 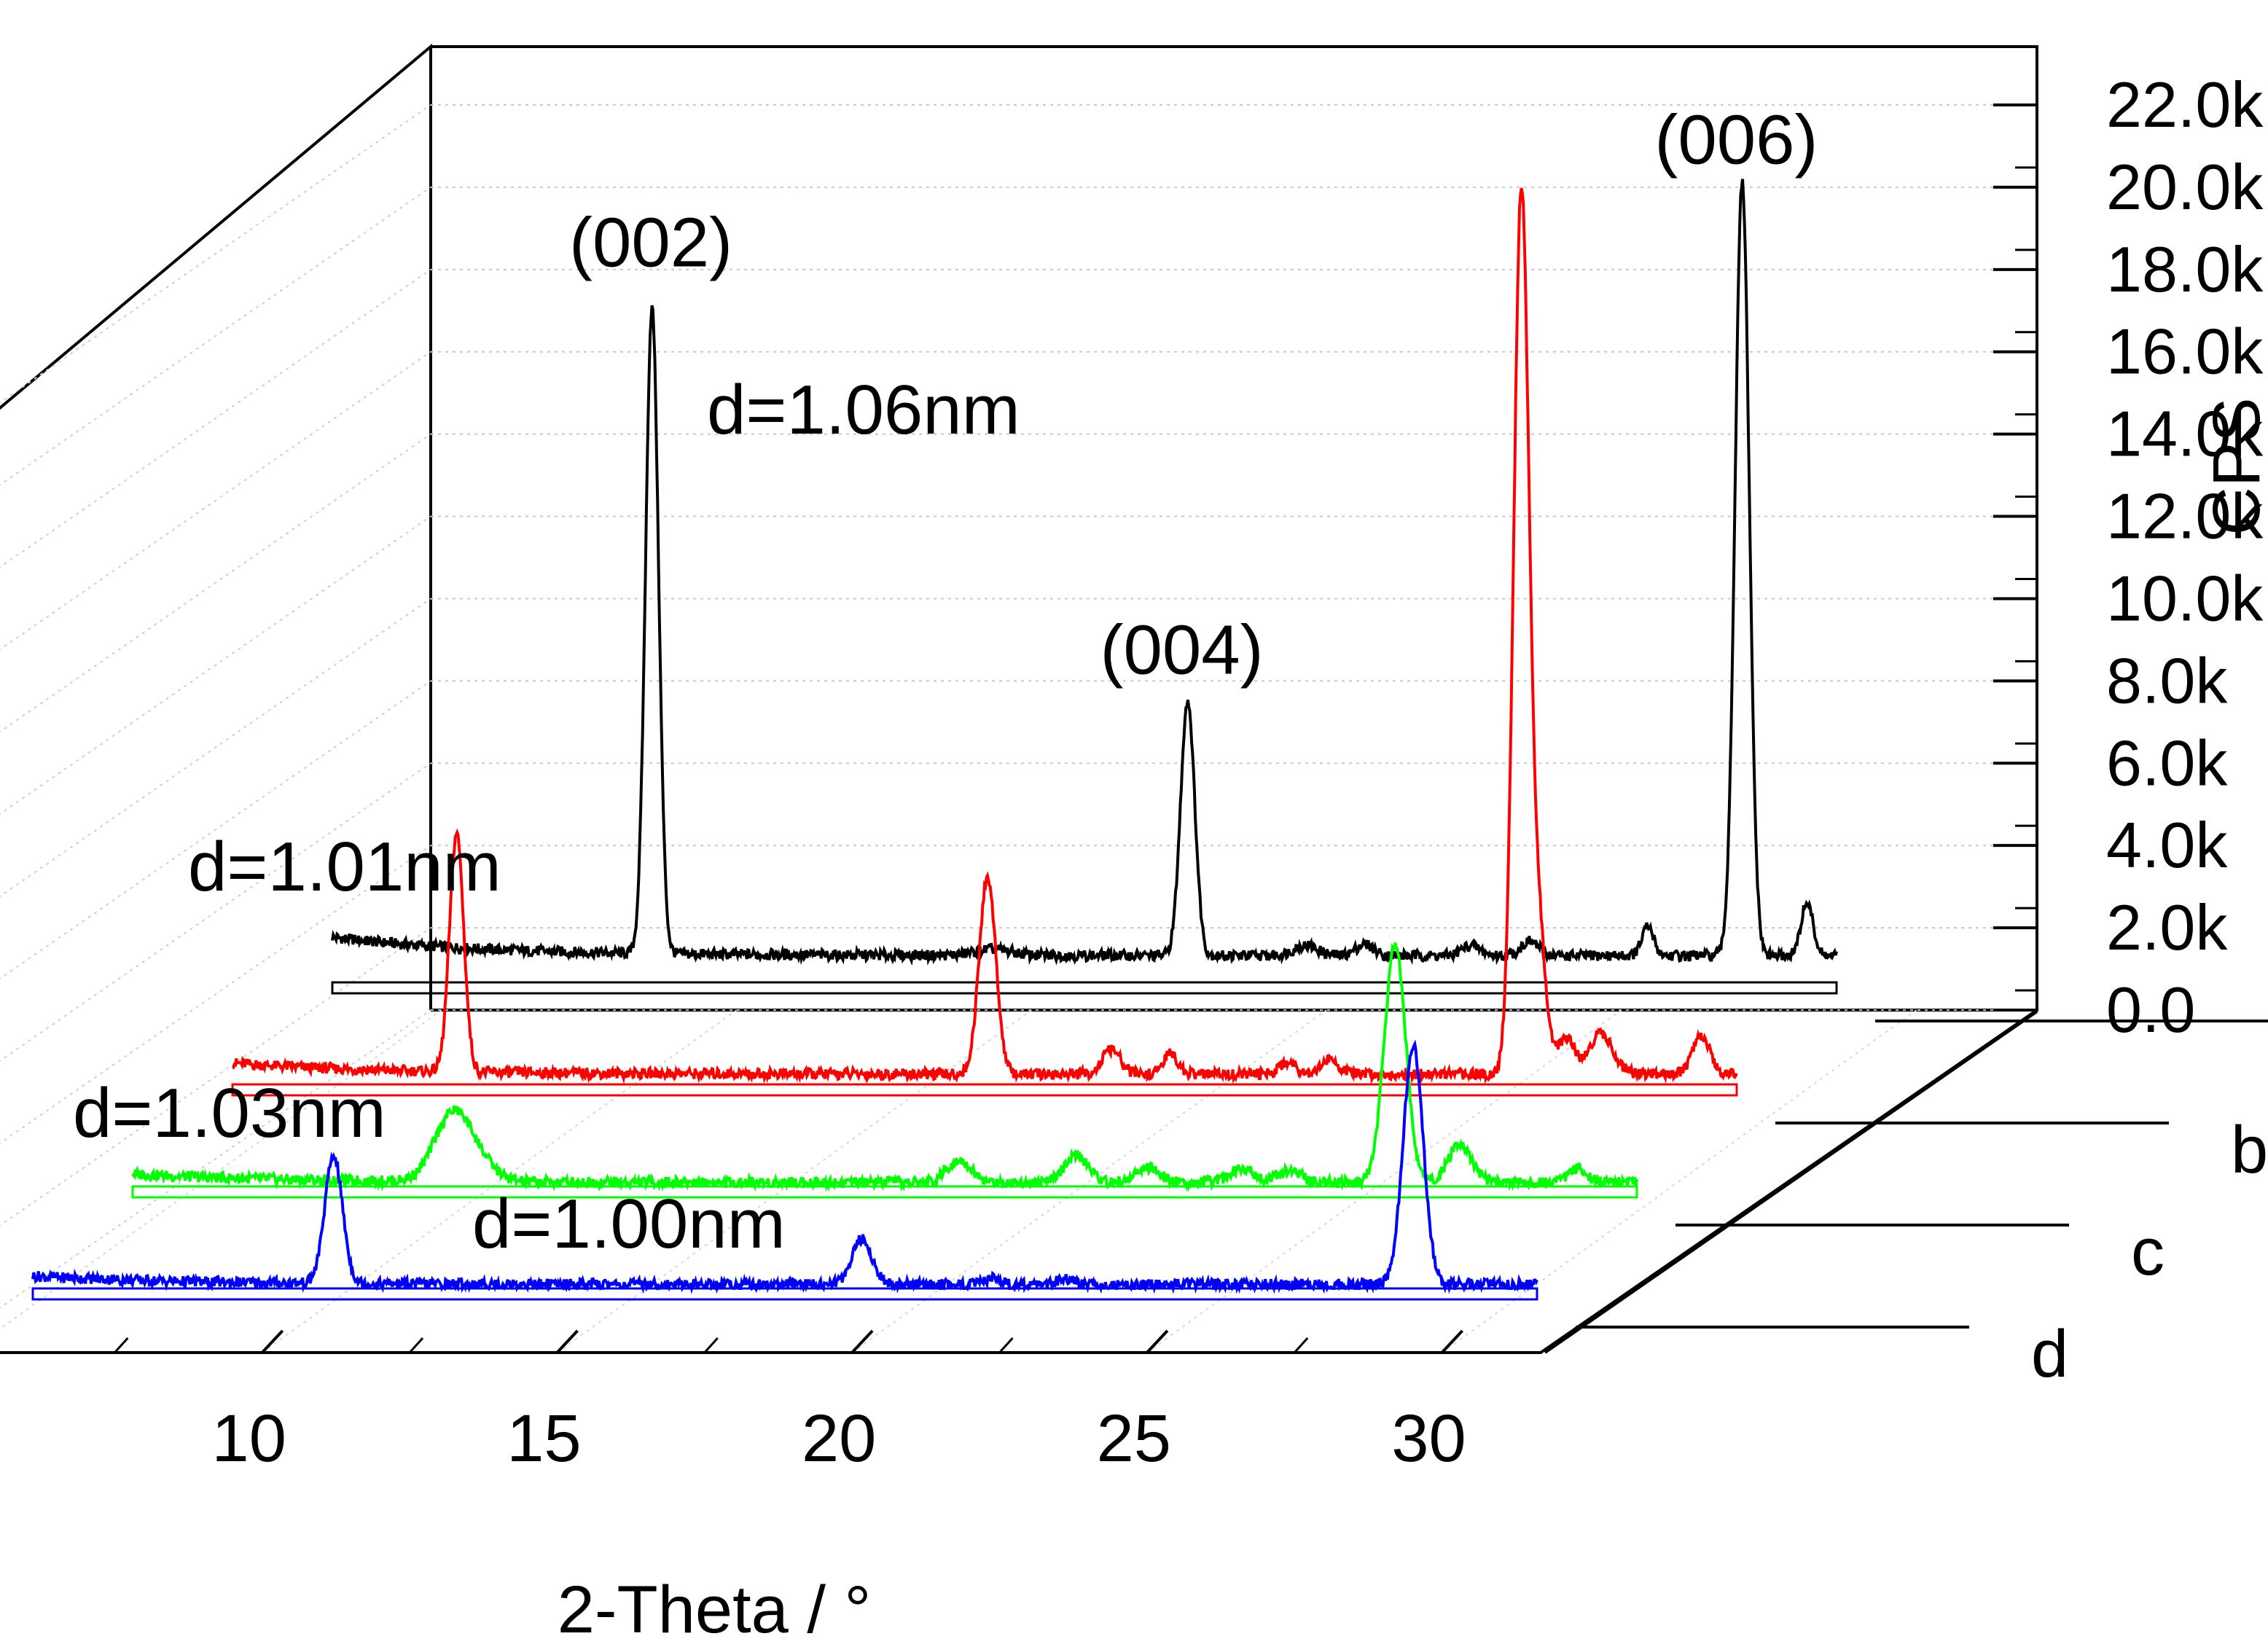 I want to click on y-tick-label: 6.0k, so click(x=2167, y=763).